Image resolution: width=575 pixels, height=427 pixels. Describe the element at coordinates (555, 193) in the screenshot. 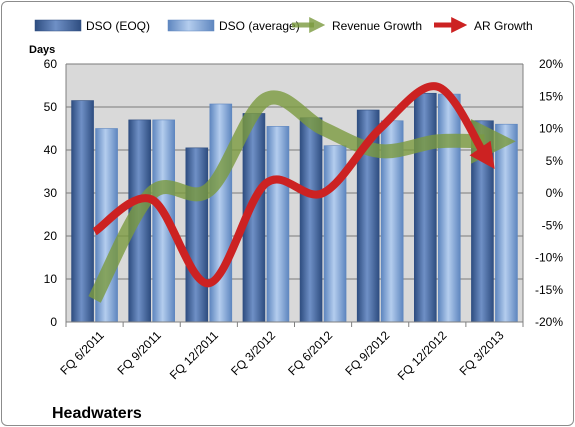

I see `y2-tick-label: 0%` at that location.